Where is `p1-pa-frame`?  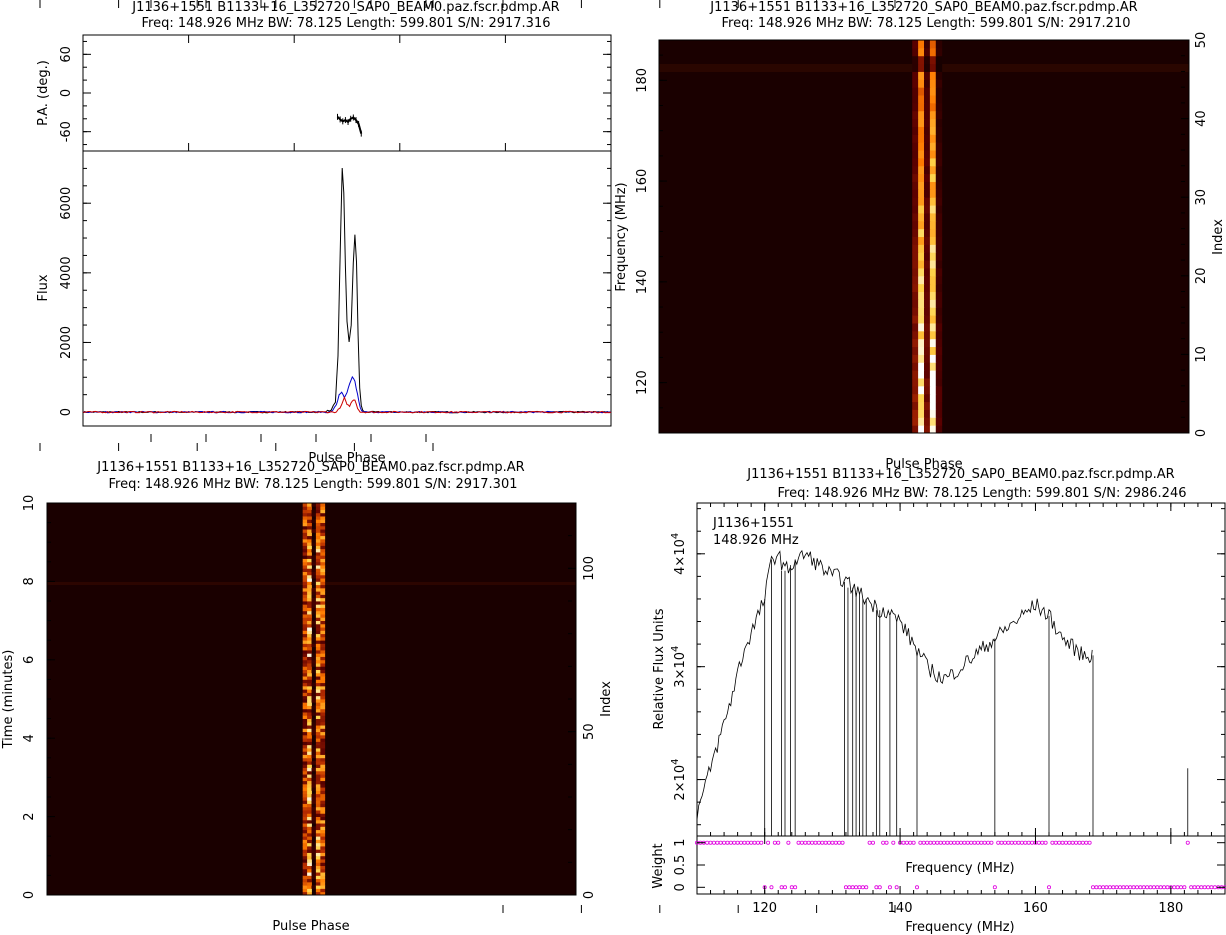
p1-pa-frame is located at coordinates (347, 93).